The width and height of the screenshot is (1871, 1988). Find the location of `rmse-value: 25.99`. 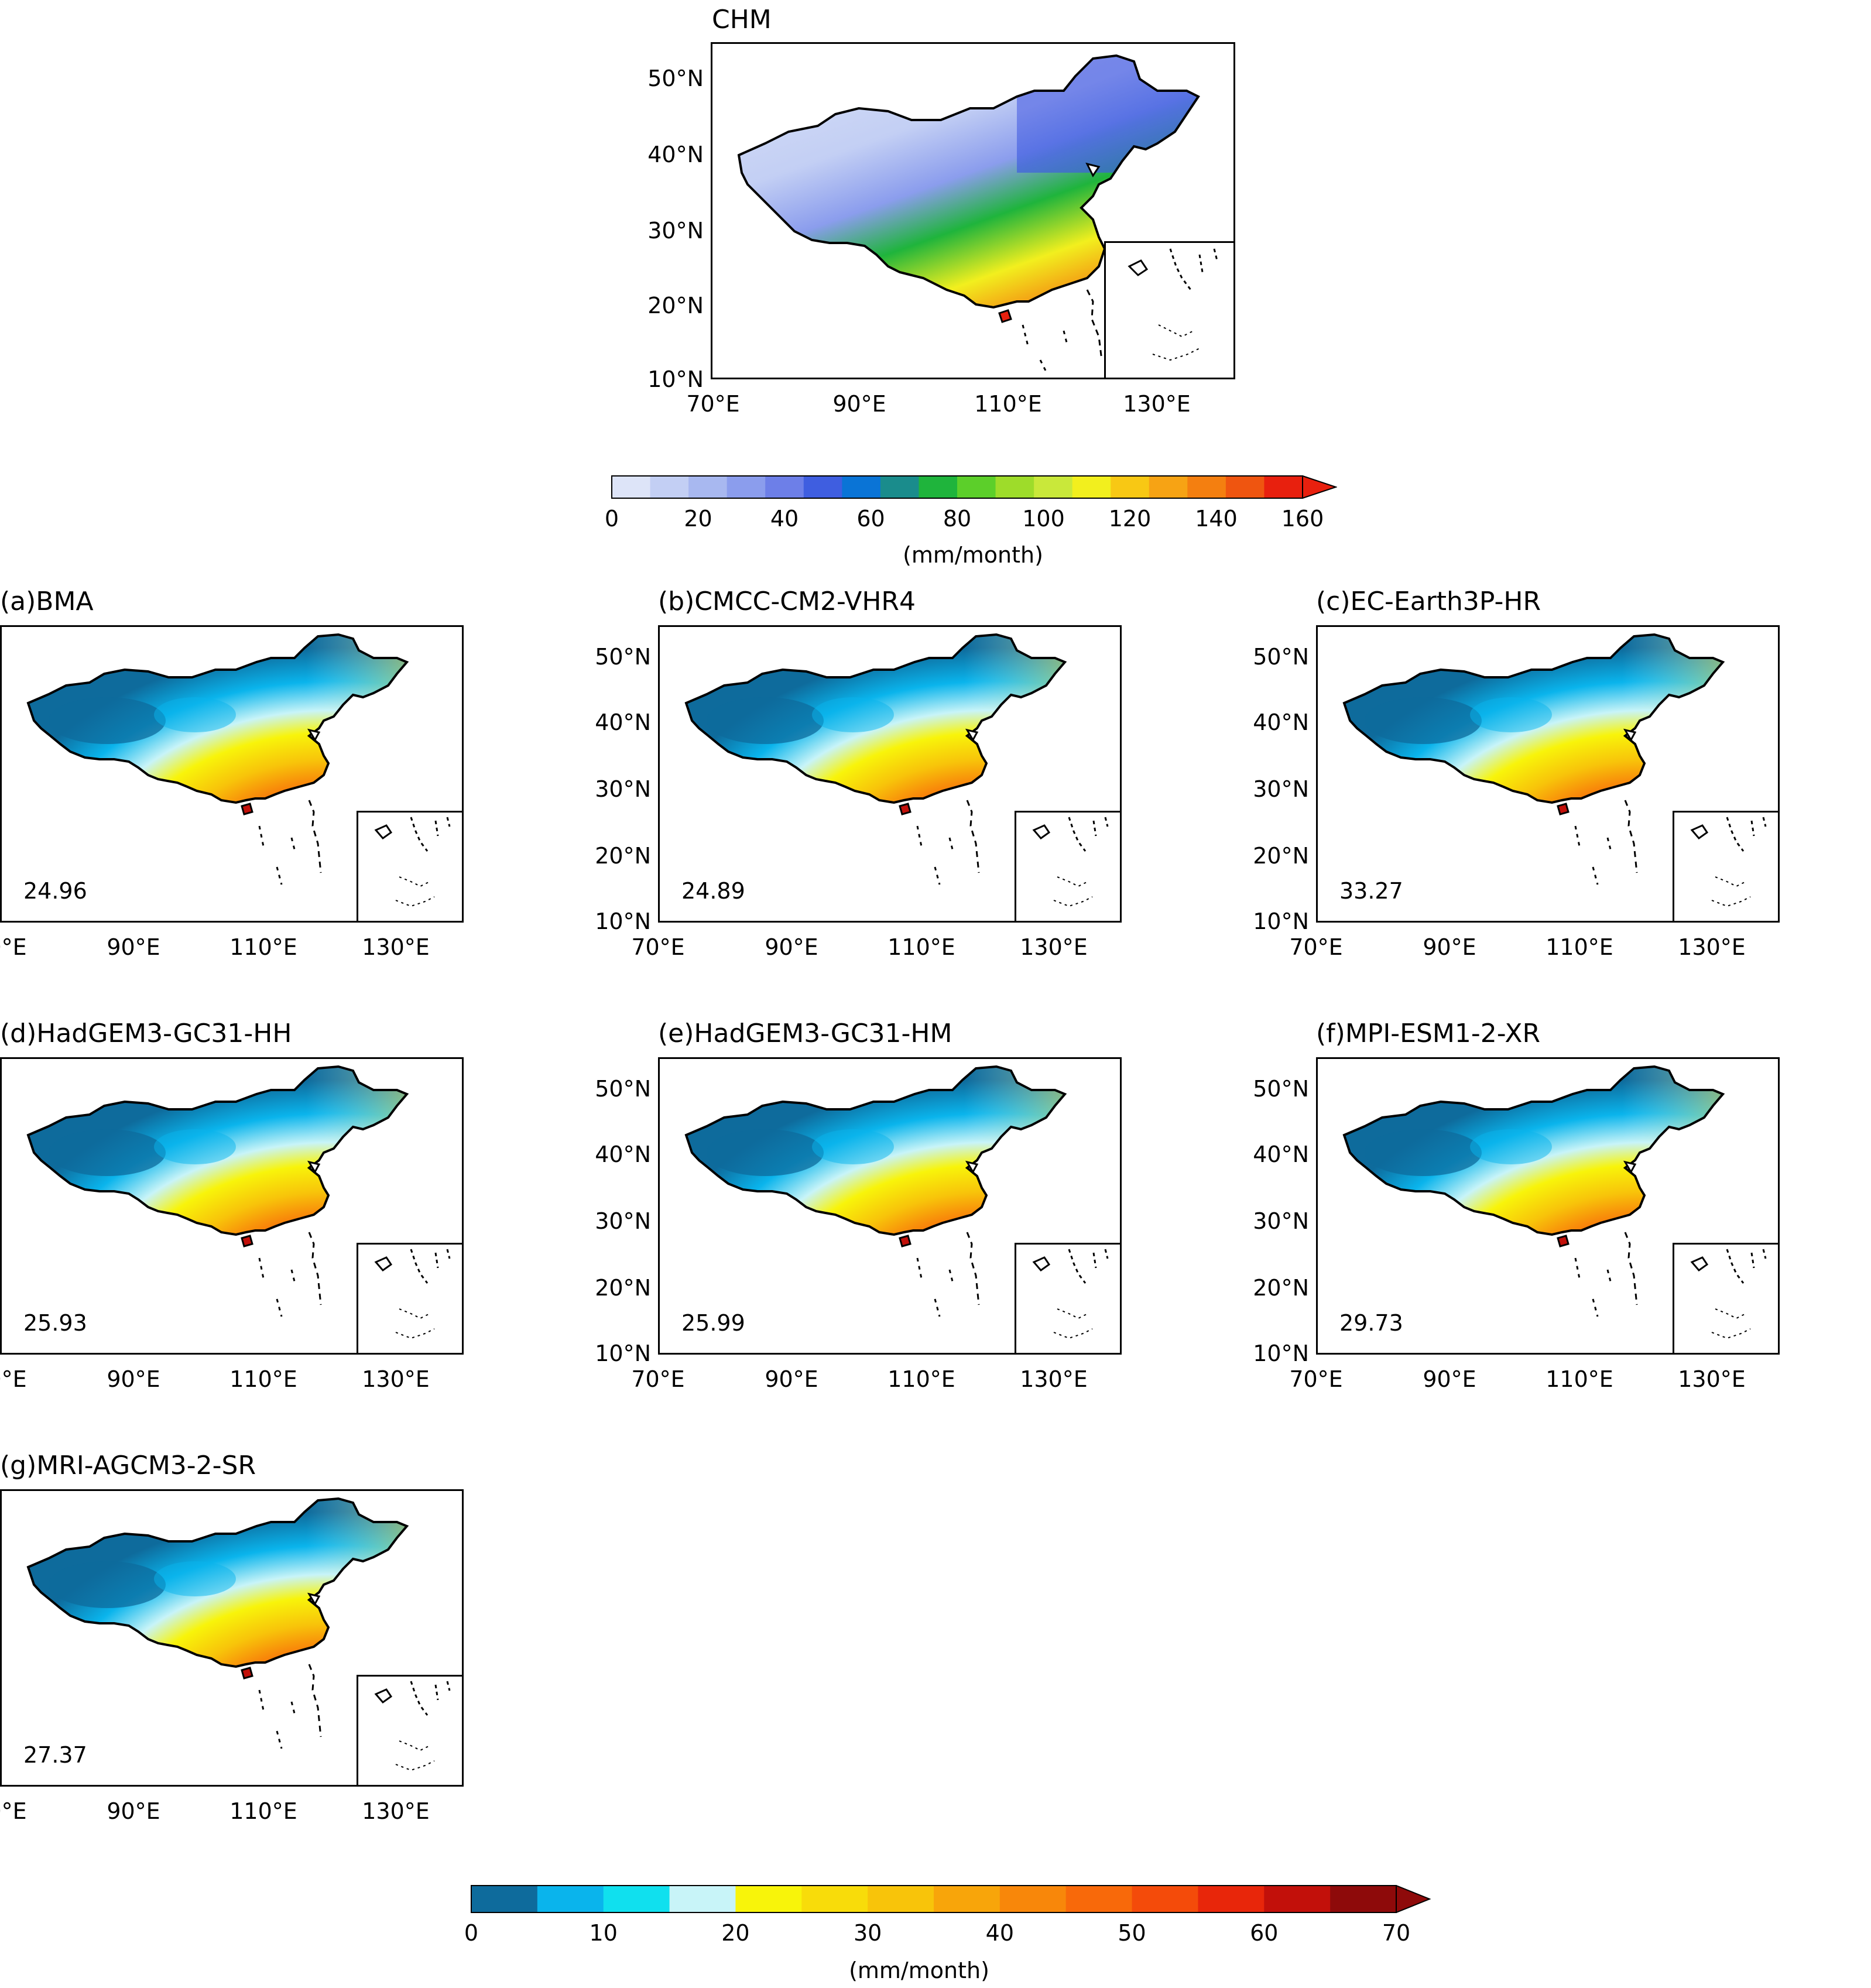

rmse-value: 25.99 is located at coordinates (713, 1323).